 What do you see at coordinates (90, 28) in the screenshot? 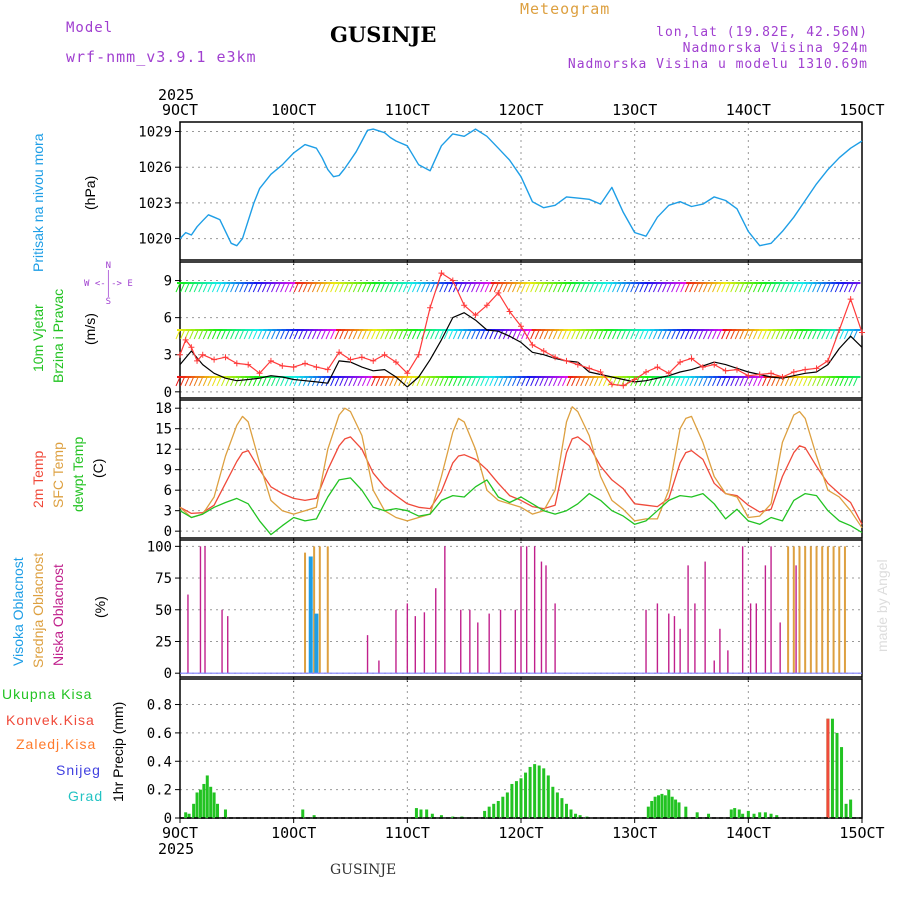
I see `model-label: Model` at bounding box center [90, 28].